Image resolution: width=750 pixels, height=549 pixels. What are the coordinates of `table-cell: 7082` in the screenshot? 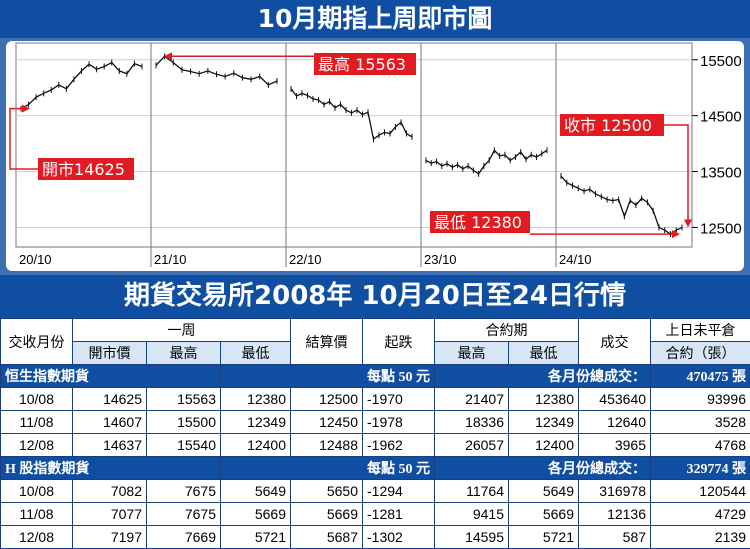 It's located at (110, 491).